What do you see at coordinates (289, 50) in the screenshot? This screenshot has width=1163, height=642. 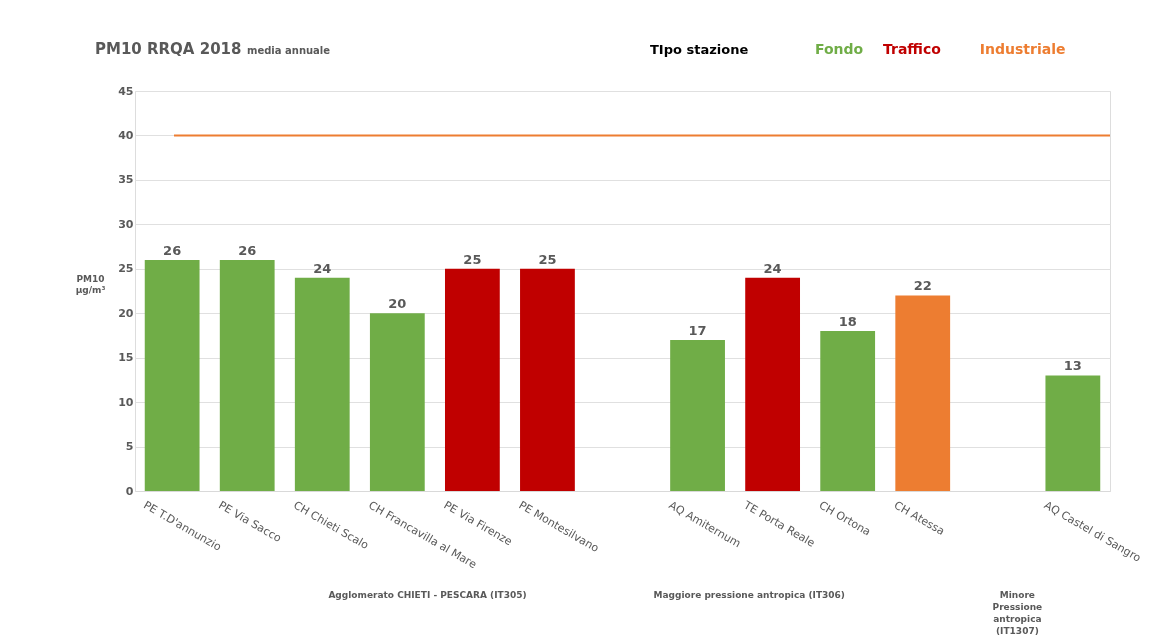 I see `chart-subtitle: media annuale` at bounding box center [289, 50].